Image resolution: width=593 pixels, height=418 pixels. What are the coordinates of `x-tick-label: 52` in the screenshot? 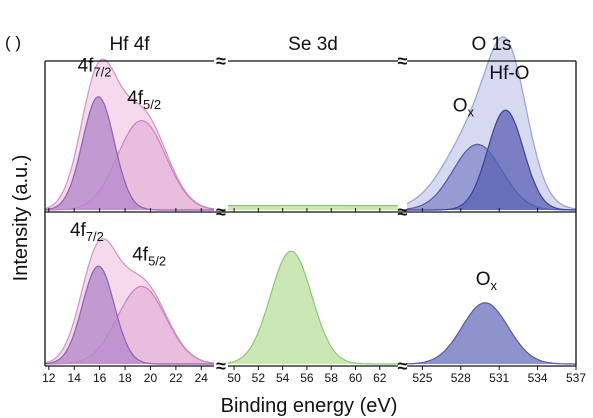 It's located at (259, 378).